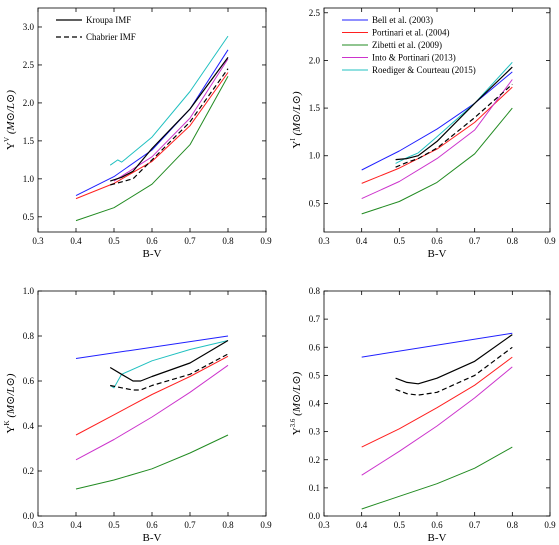 The image size is (559, 545). Describe the element at coordinates (424, 70) in the screenshot. I see `legend-label: Roediger & Courteau (2015)` at that location.